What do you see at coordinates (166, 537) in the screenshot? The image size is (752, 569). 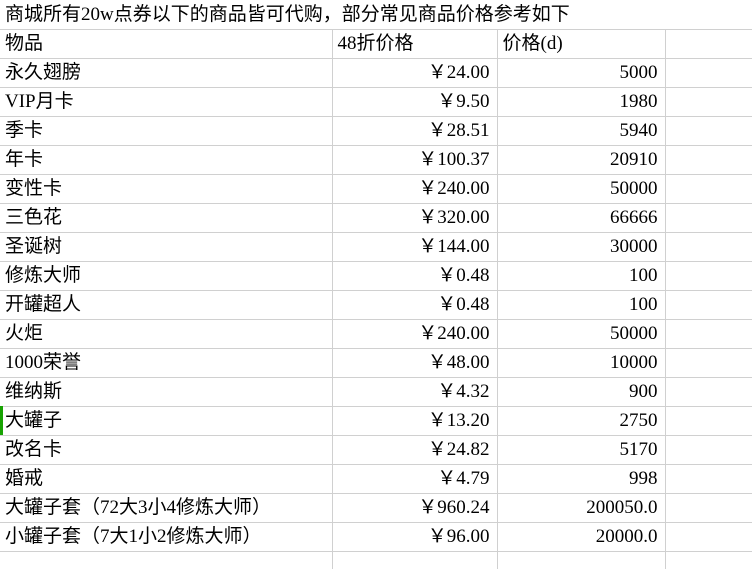 I see `cell-item: 小罐子套（7大1小2修炼大师）` at bounding box center [166, 537].